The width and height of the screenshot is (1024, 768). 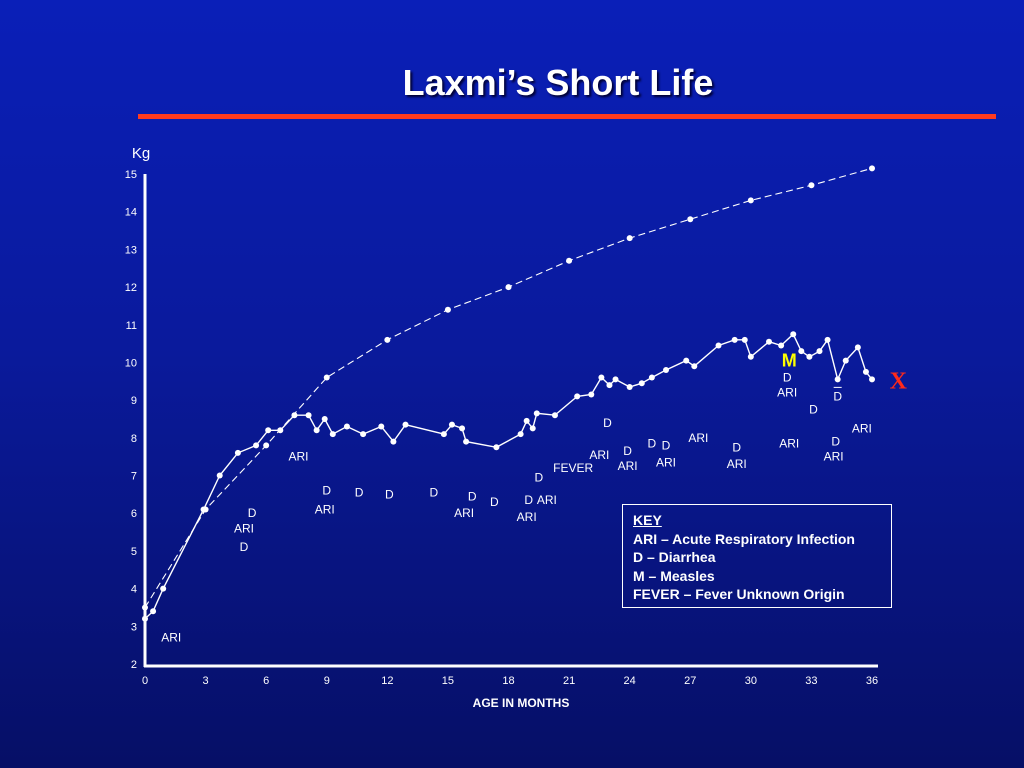 I want to click on key-title: KEY, so click(x=647, y=520).